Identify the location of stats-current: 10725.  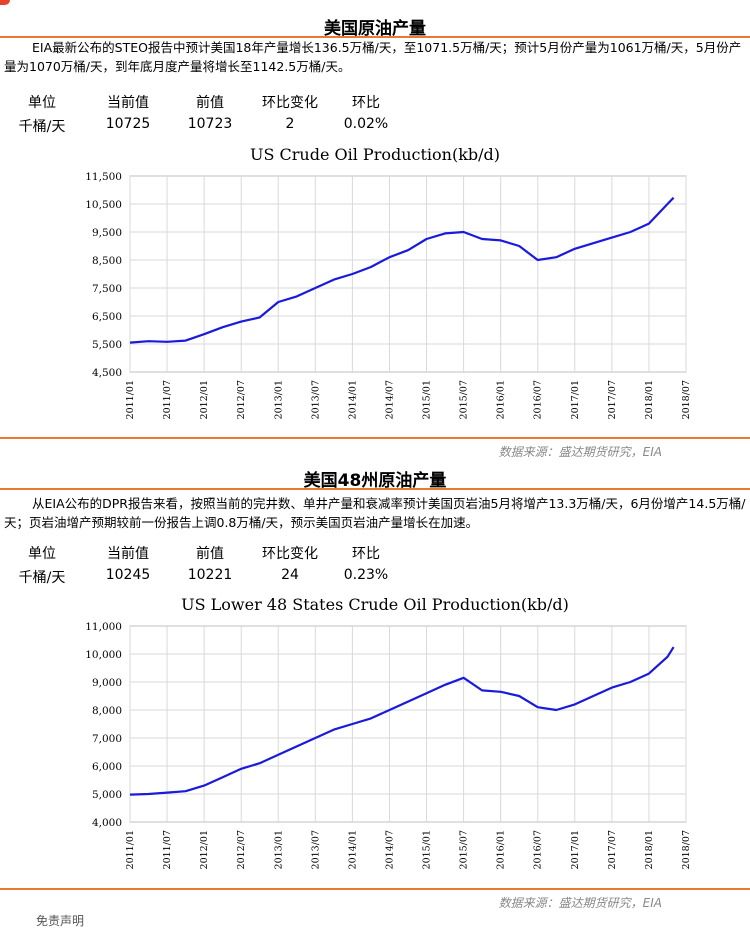
(128, 124).